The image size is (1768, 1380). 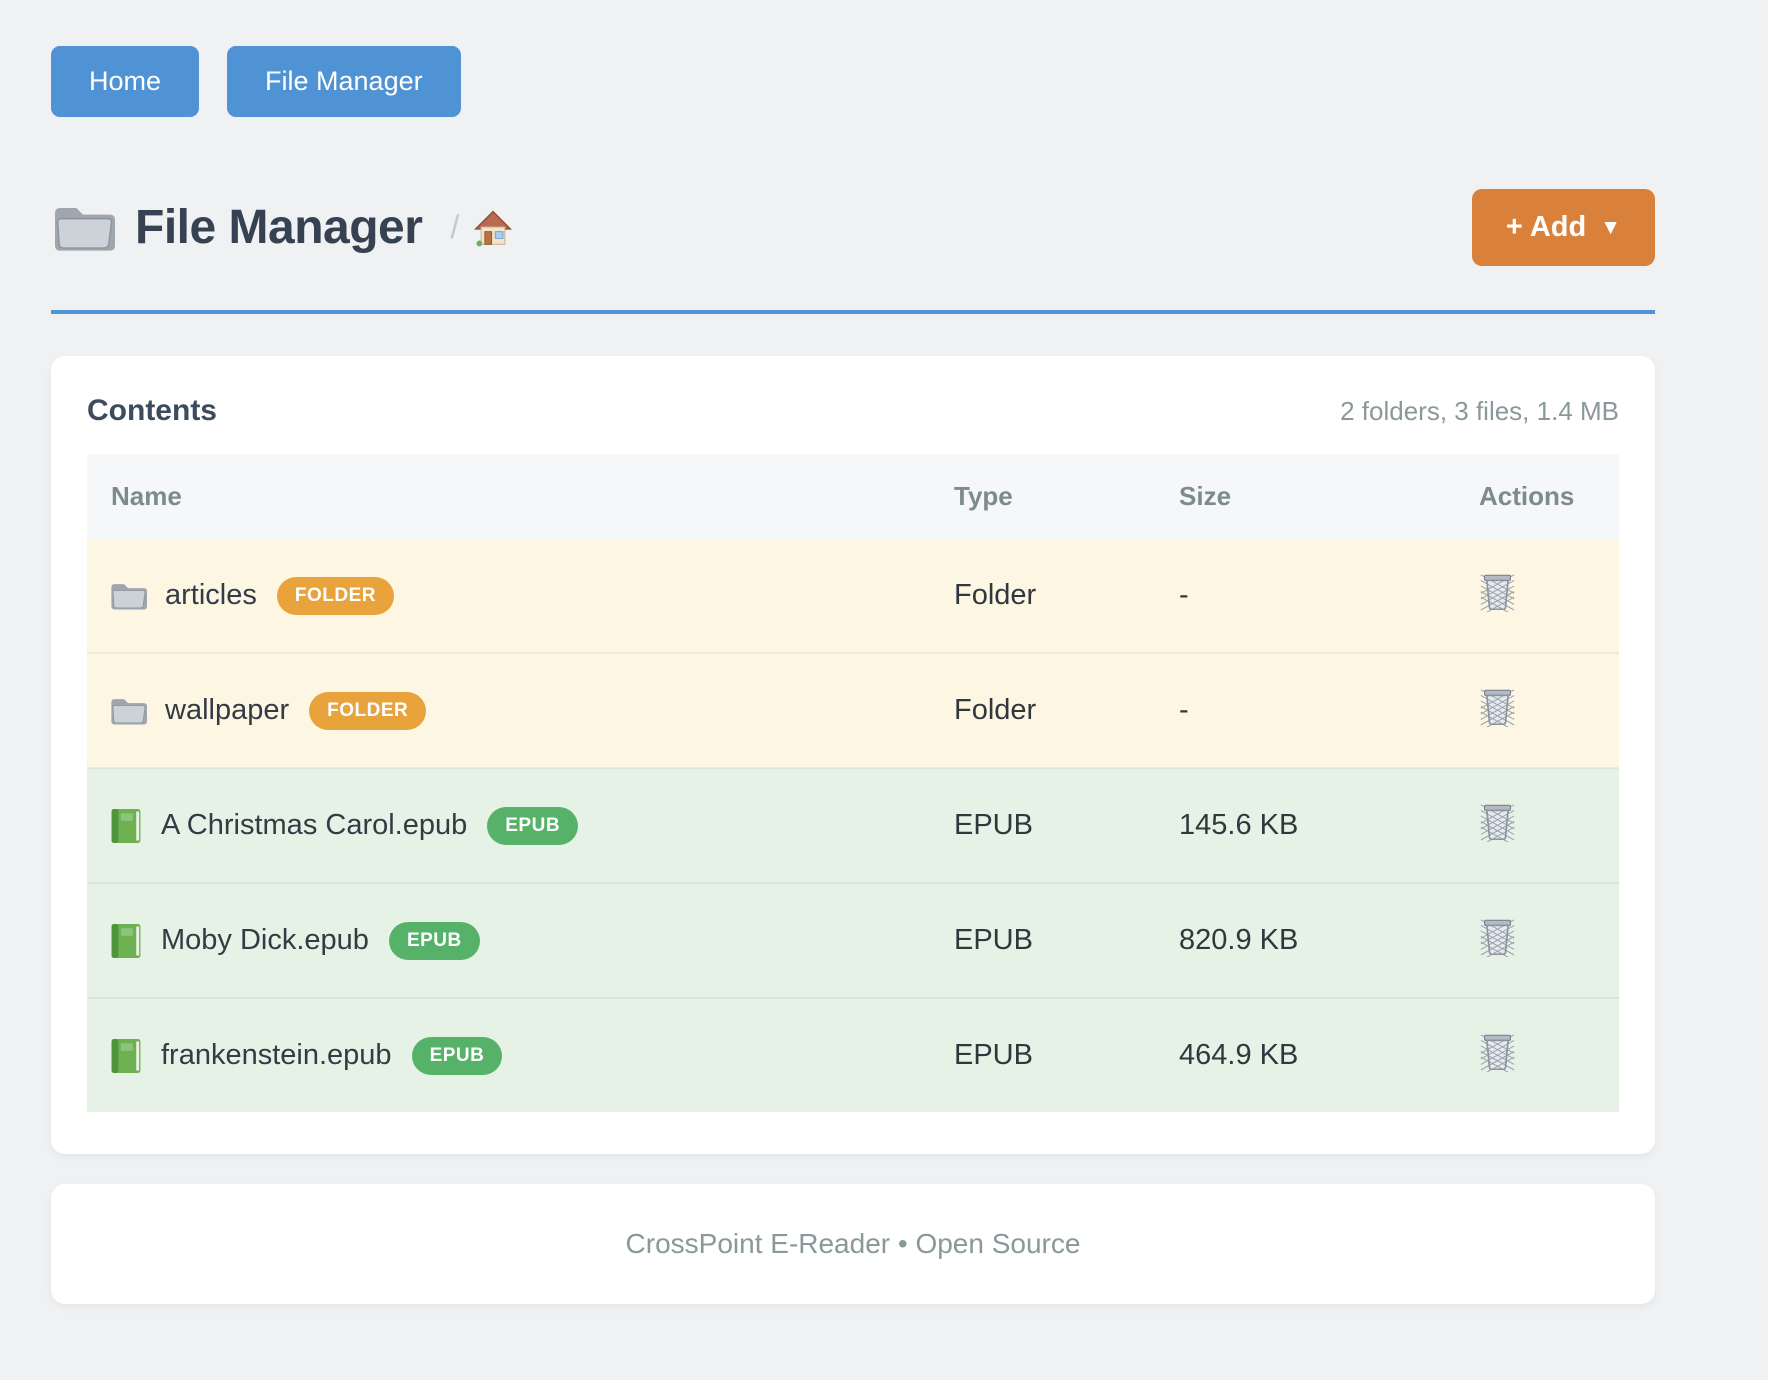 What do you see at coordinates (853, 227) in the screenshot?
I see `page-header: File Manager / + Add ▼` at bounding box center [853, 227].